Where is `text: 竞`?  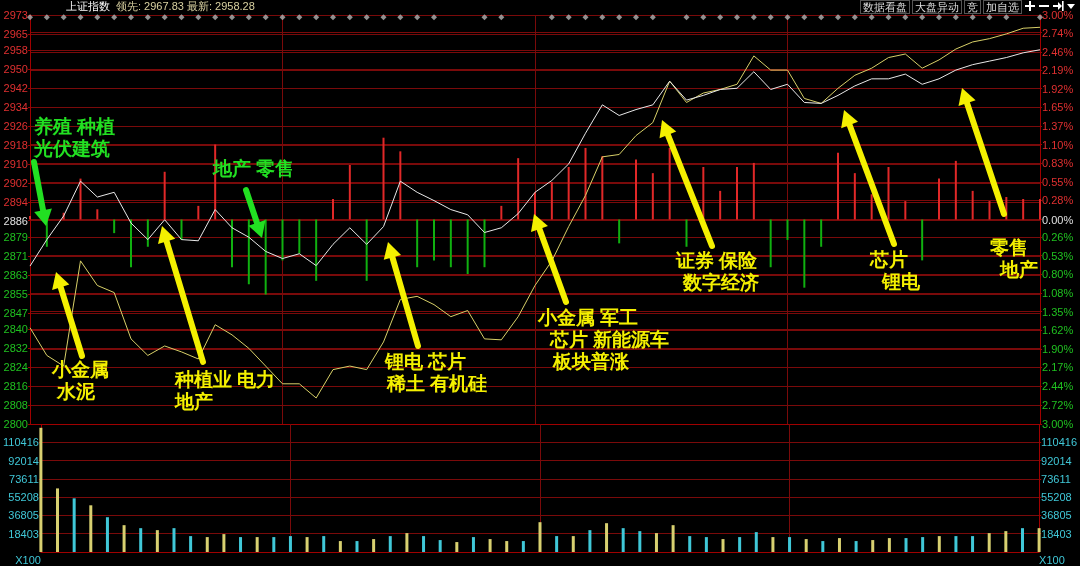
text: 竞 is located at coordinates (972, 7).